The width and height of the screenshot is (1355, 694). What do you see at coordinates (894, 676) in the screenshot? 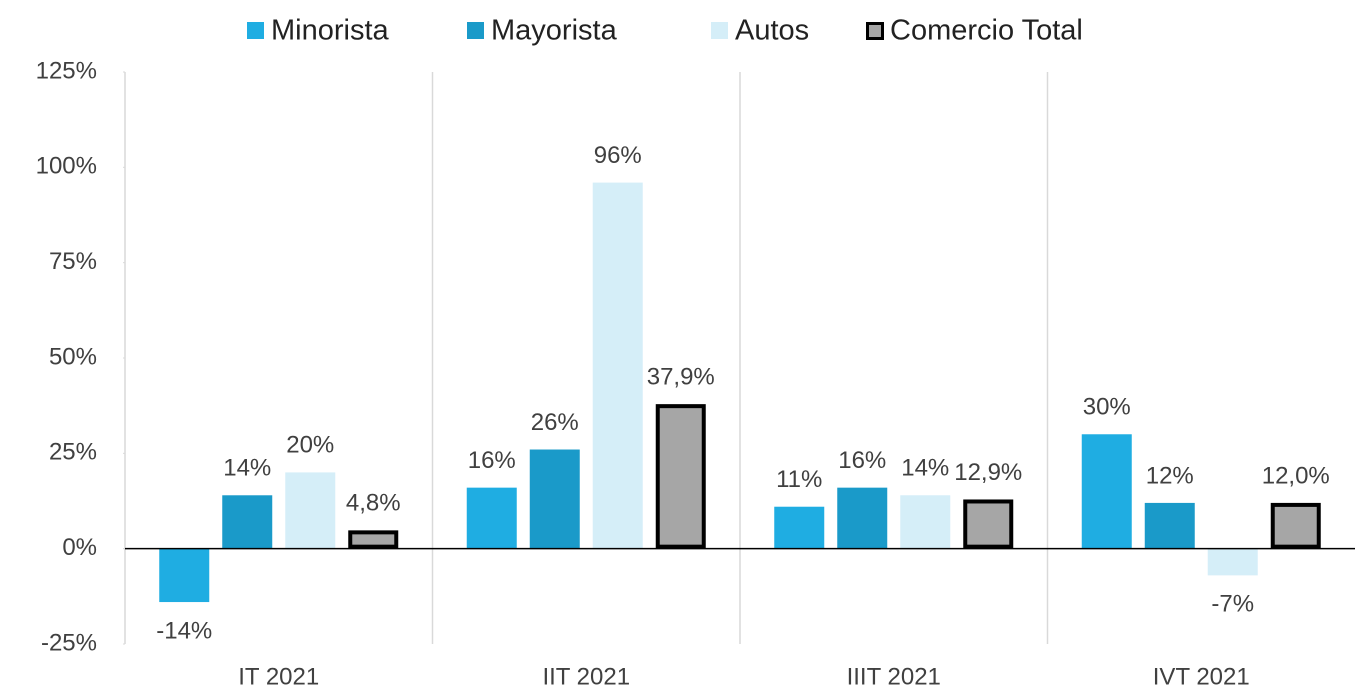
I see `x-tick-label: IIIT 2021` at bounding box center [894, 676].